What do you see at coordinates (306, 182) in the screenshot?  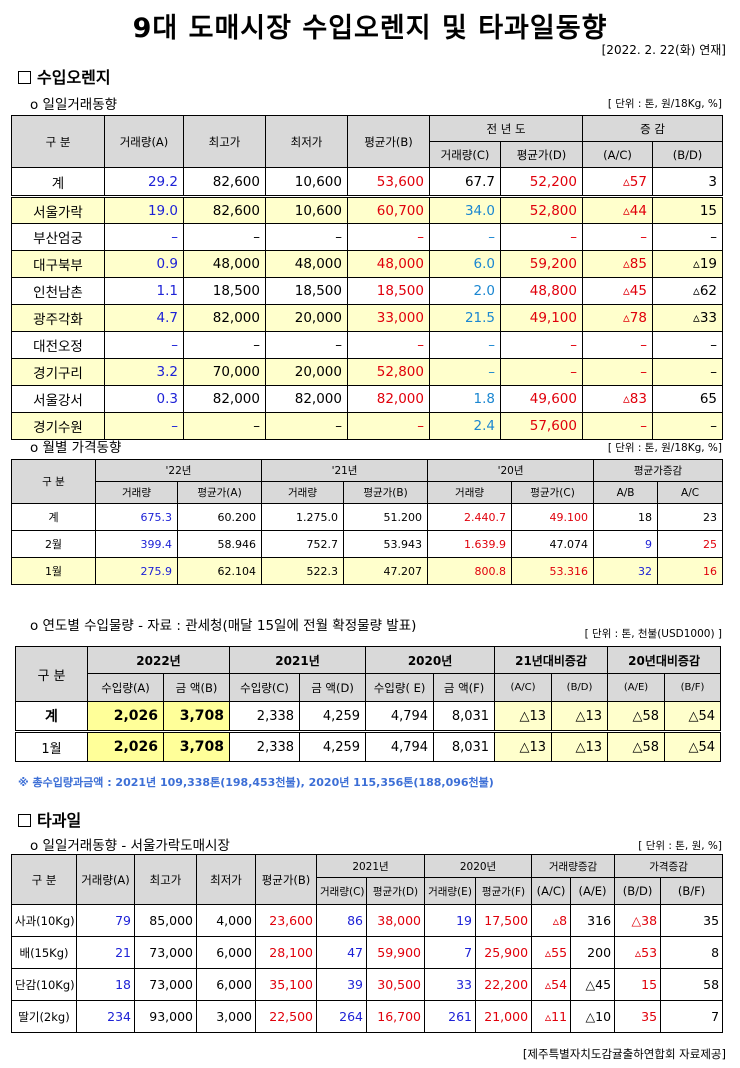 I see `cell-low: 10,600` at bounding box center [306, 182].